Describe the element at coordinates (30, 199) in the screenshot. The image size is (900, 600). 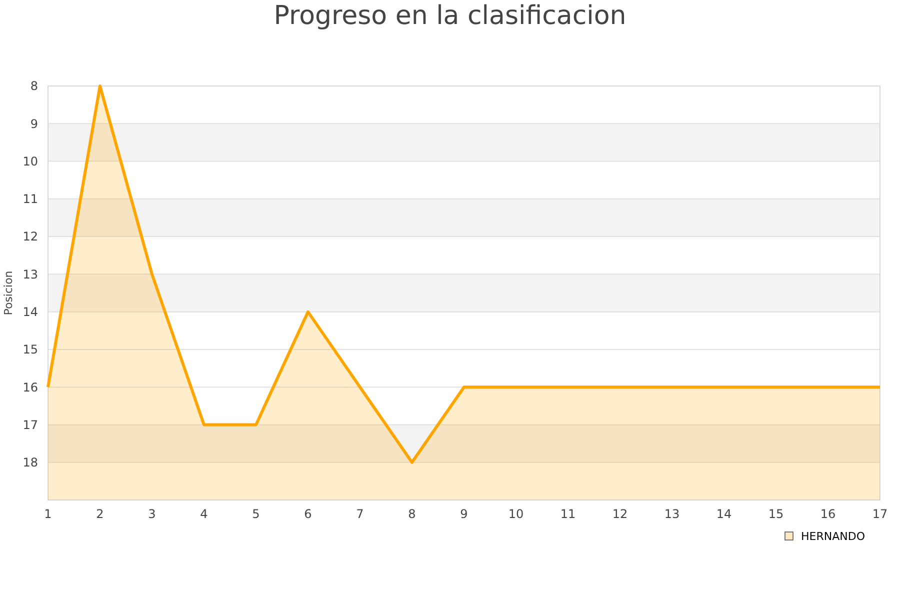
I see `y-tick-label: 11` at that location.